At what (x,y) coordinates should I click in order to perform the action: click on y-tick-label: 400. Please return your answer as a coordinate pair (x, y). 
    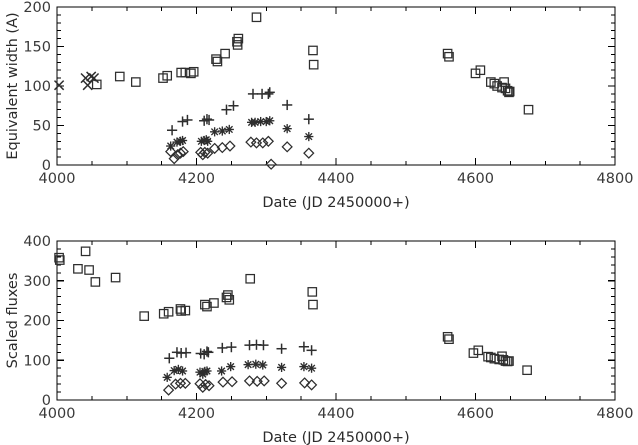
    Looking at the image, I should click on (37, 242).